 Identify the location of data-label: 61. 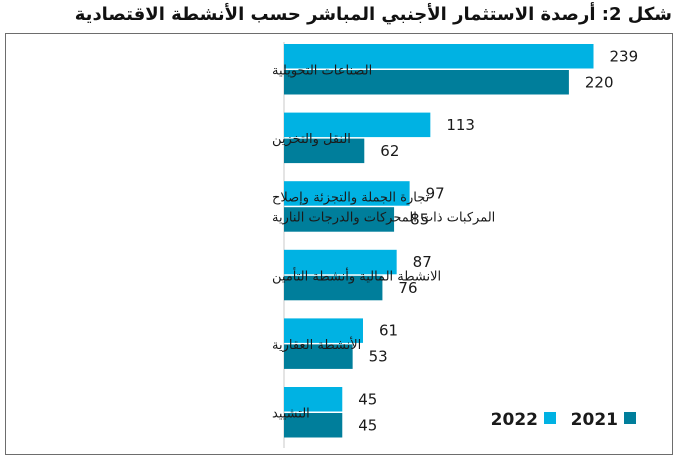
(388, 331).